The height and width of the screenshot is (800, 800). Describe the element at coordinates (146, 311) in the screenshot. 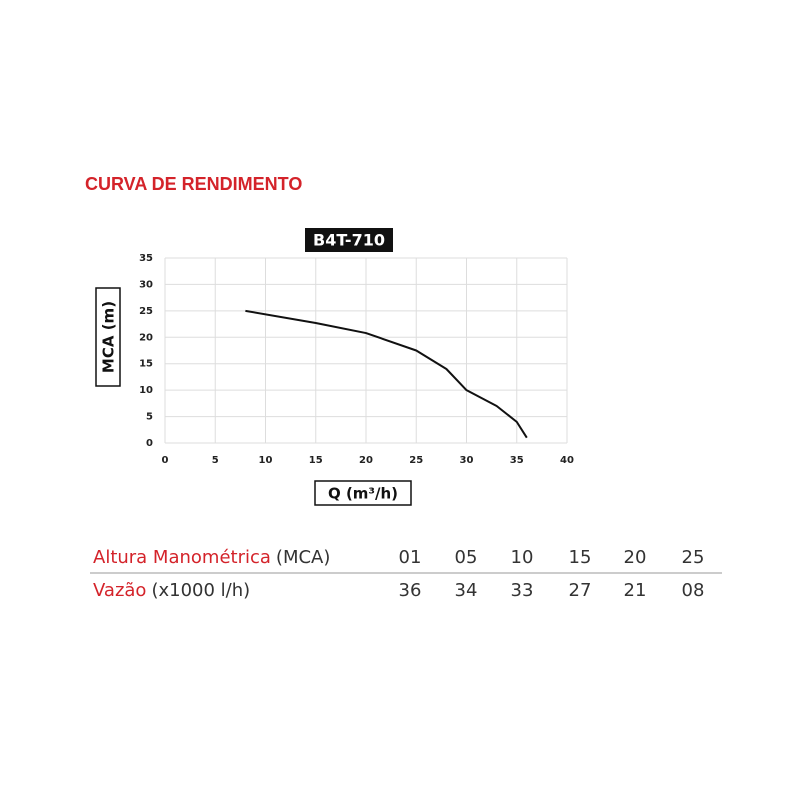

I see `y-tick-label: 25` at that location.